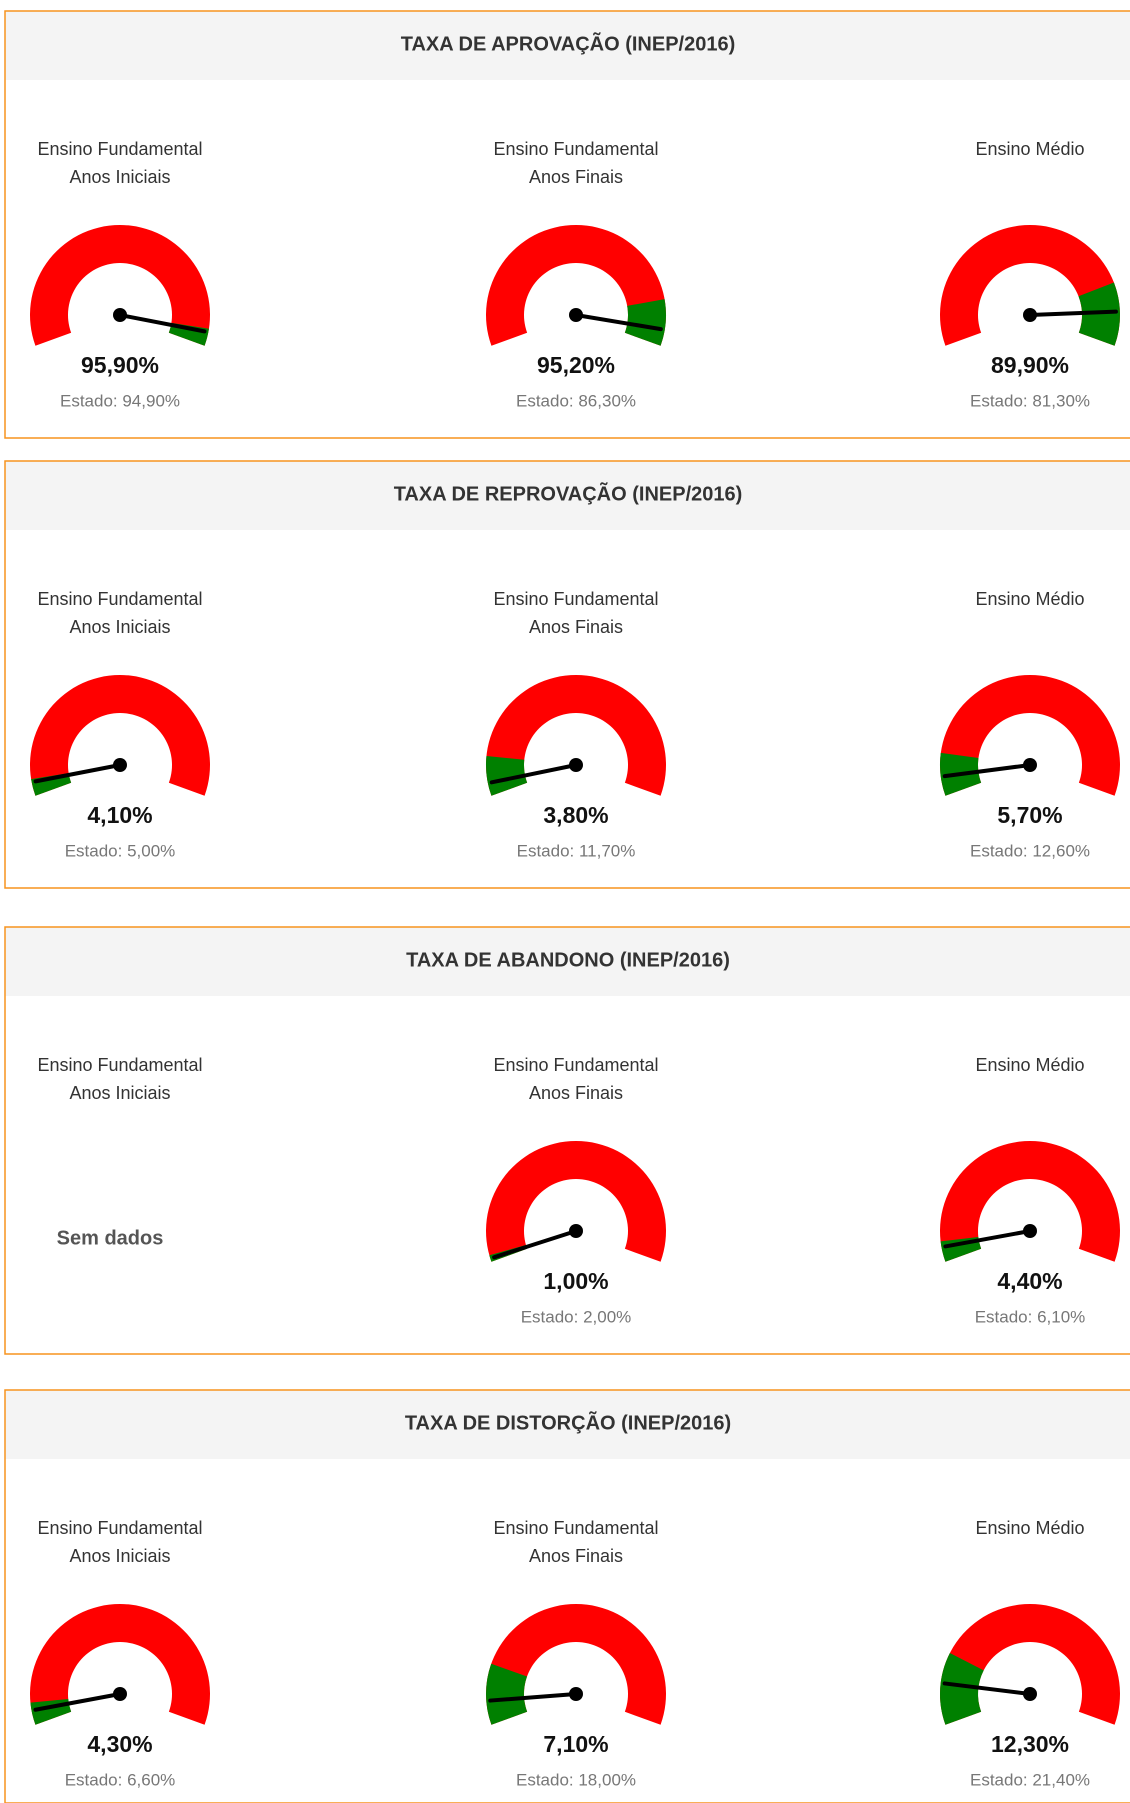  What do you see at coordinates (575, 1744) in the screenshot?
I see `gauge-value: 7,10%` at bounding box center [575, 1744].